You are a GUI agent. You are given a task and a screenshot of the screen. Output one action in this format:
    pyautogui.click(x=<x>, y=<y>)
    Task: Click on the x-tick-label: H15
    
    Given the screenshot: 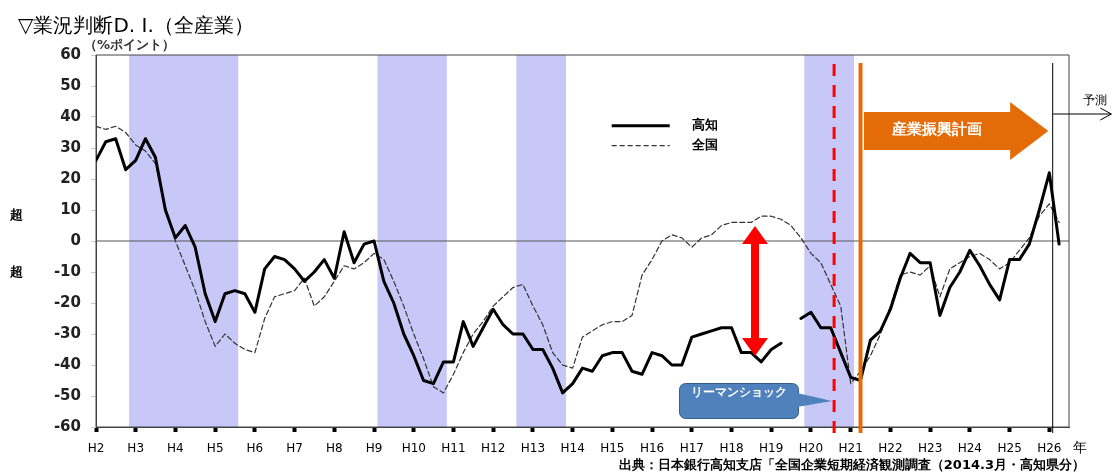 What is the action you would take?
    pyautogui.click(x=612, y=448)
    